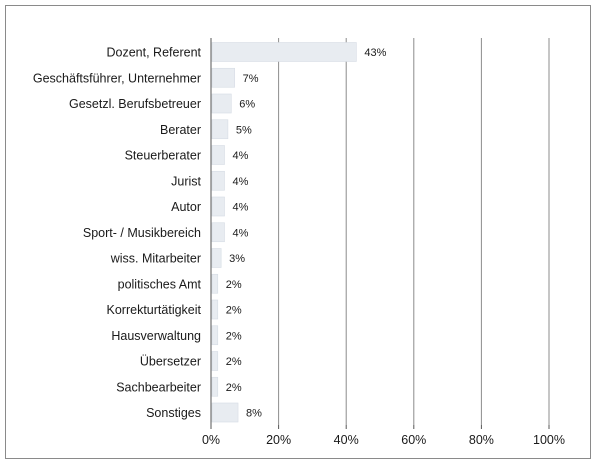 Image resolution: width=599 pixels, height=467 pixels. What do you see at coordinates (186, 207) in the screenshot?
I see `category-label-6: Autor` at bounding box center [186, 207].